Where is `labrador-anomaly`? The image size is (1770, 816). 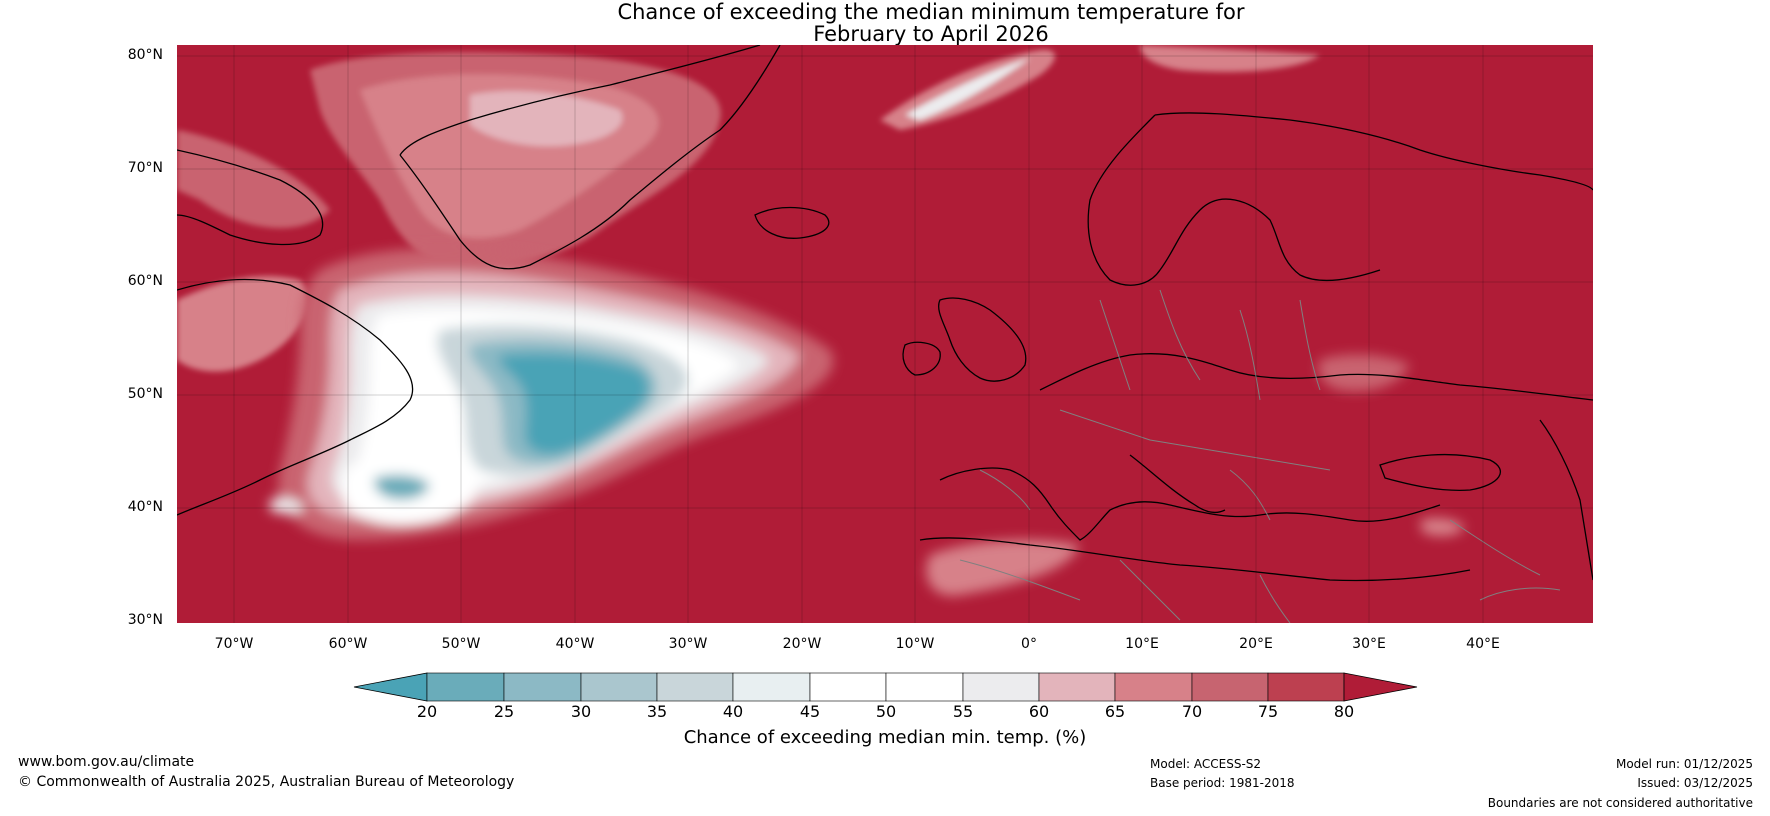 labrador-anomaly is located at coordinates (242, 324).